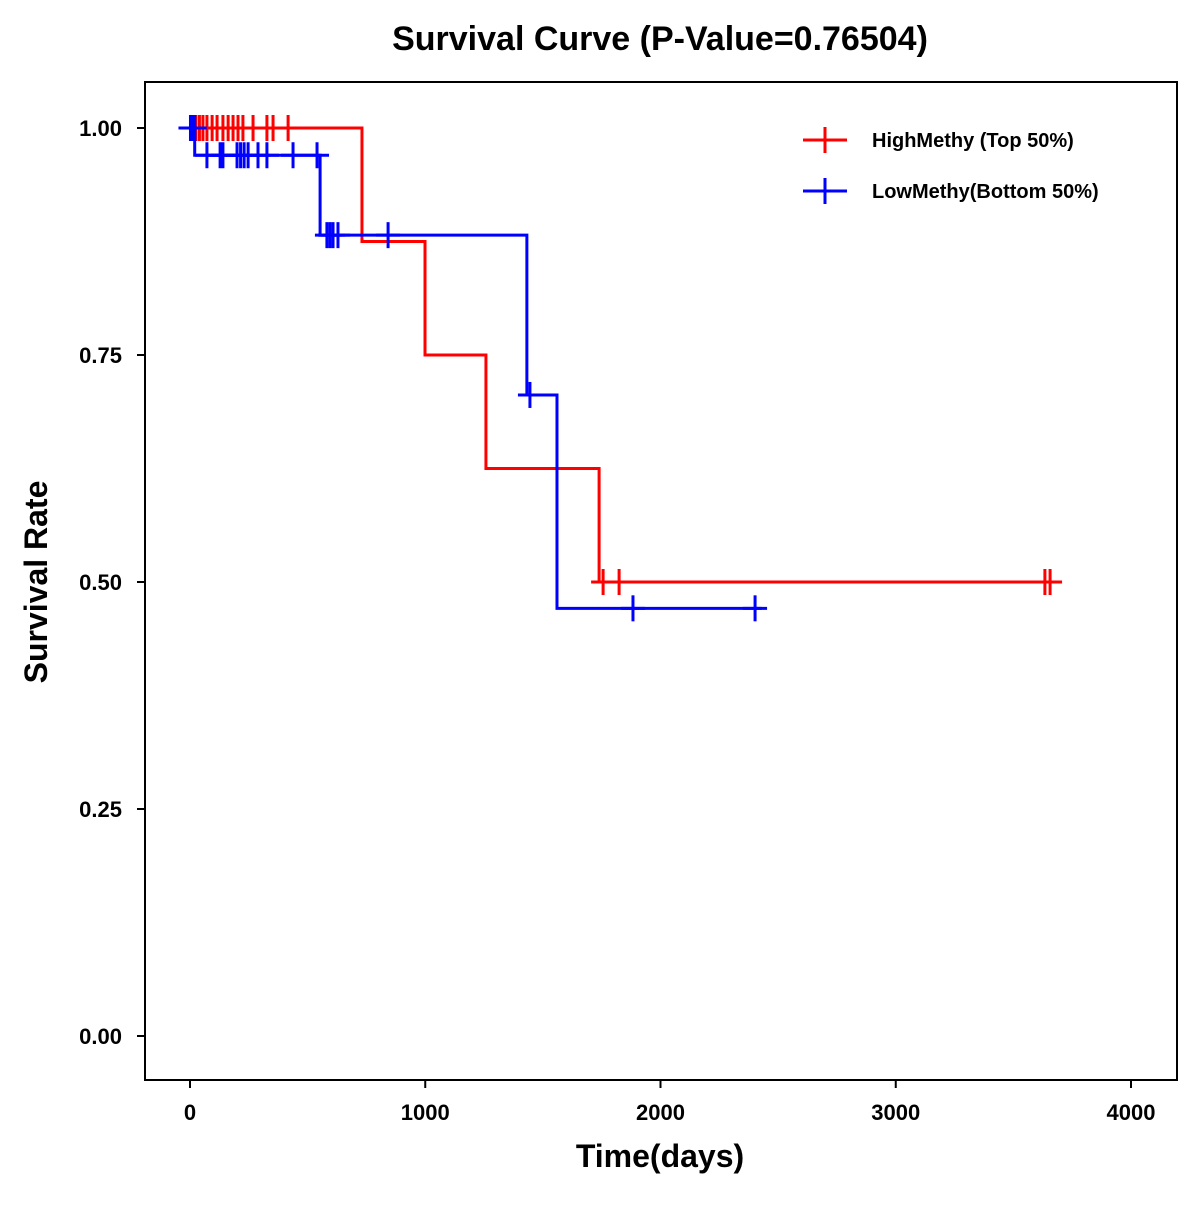 This screenshot has height=1205, width=1200. I want to click on legend: HighMethy (Top 50%) LowMethy(Bottom 50%), so click(951, 165).